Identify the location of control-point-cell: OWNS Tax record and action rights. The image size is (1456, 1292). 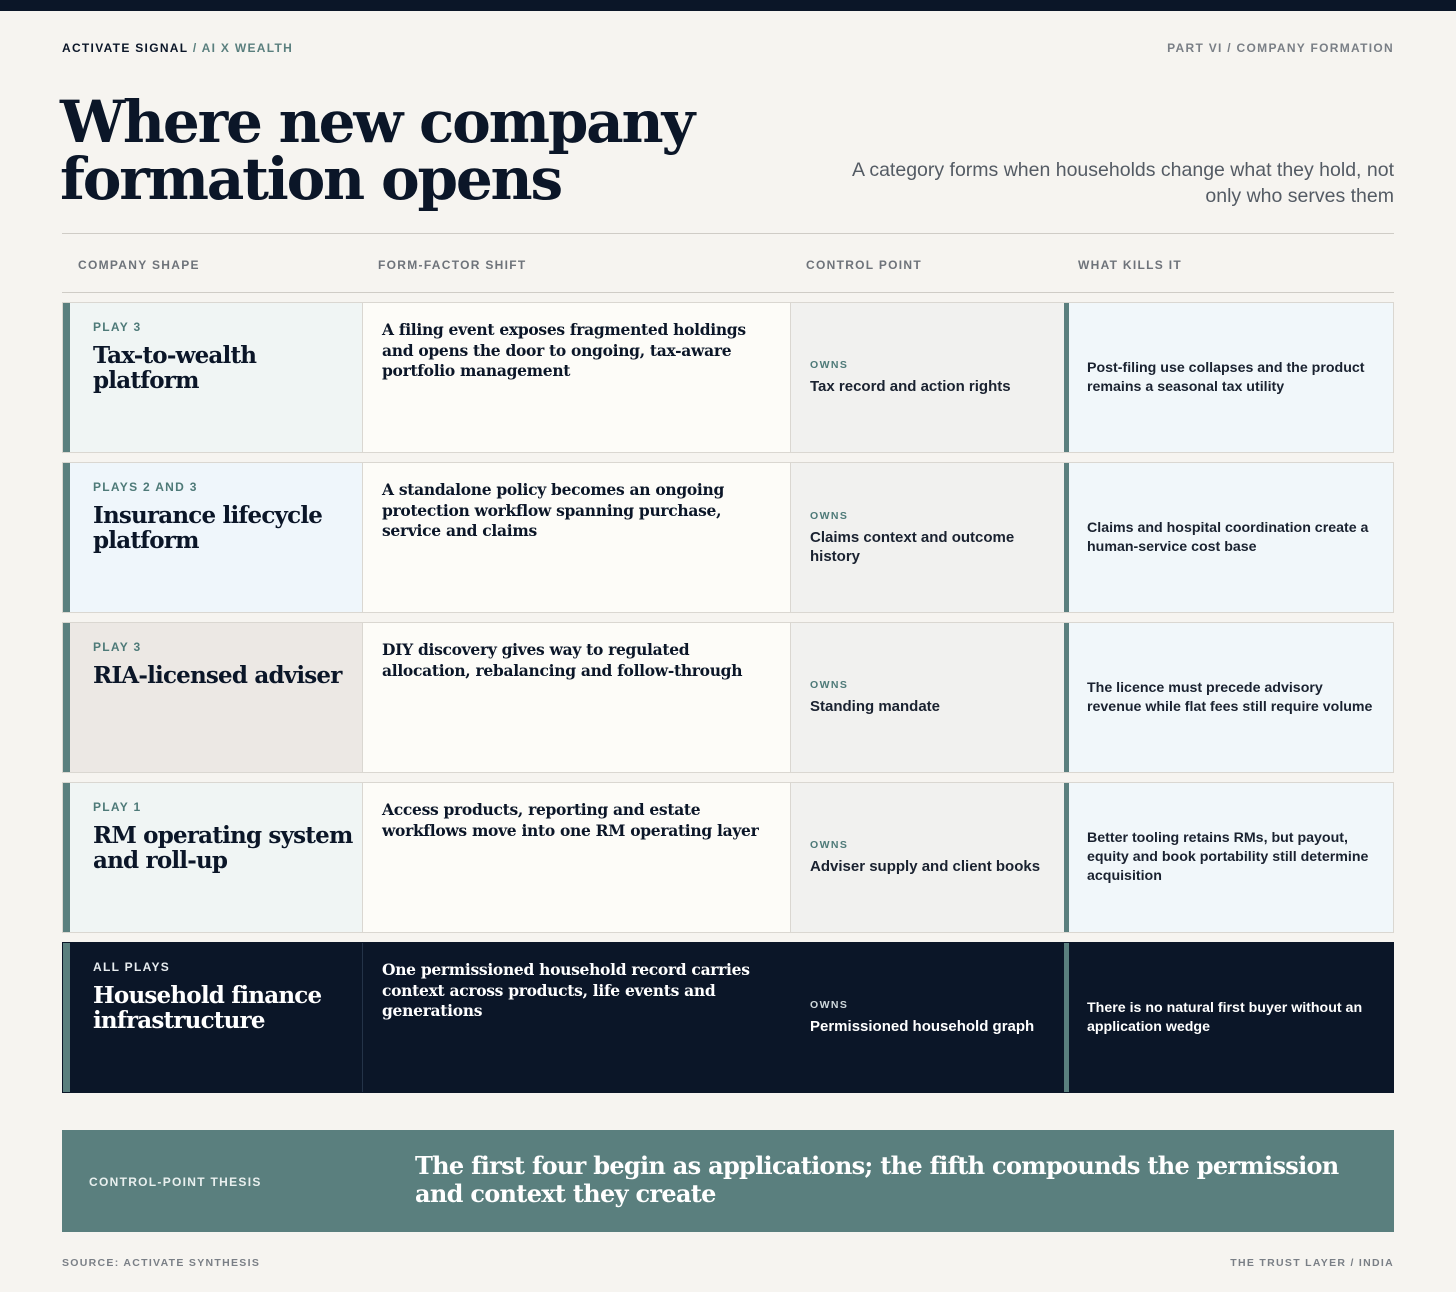
(927, 377).